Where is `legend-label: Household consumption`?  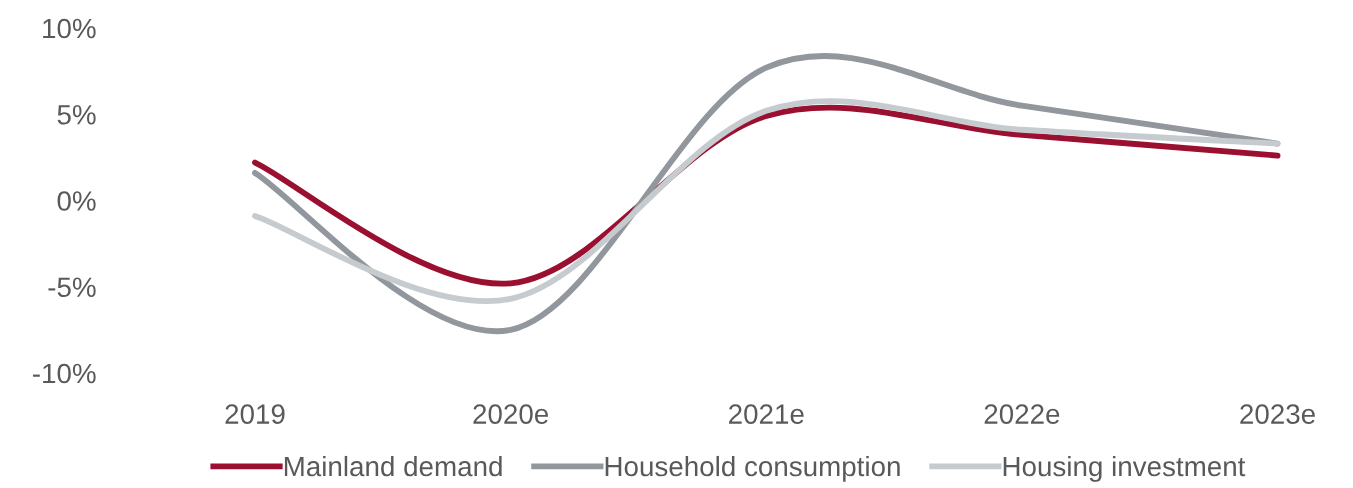 legend-label: Household consumption is located at coordinates (752, 468).